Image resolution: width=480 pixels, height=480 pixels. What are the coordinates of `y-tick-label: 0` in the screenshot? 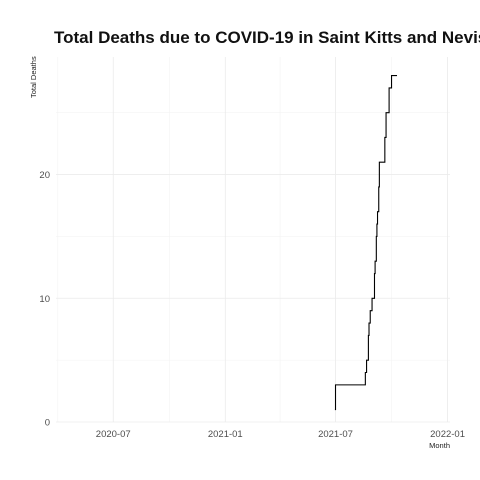 It's located at (47, 423).